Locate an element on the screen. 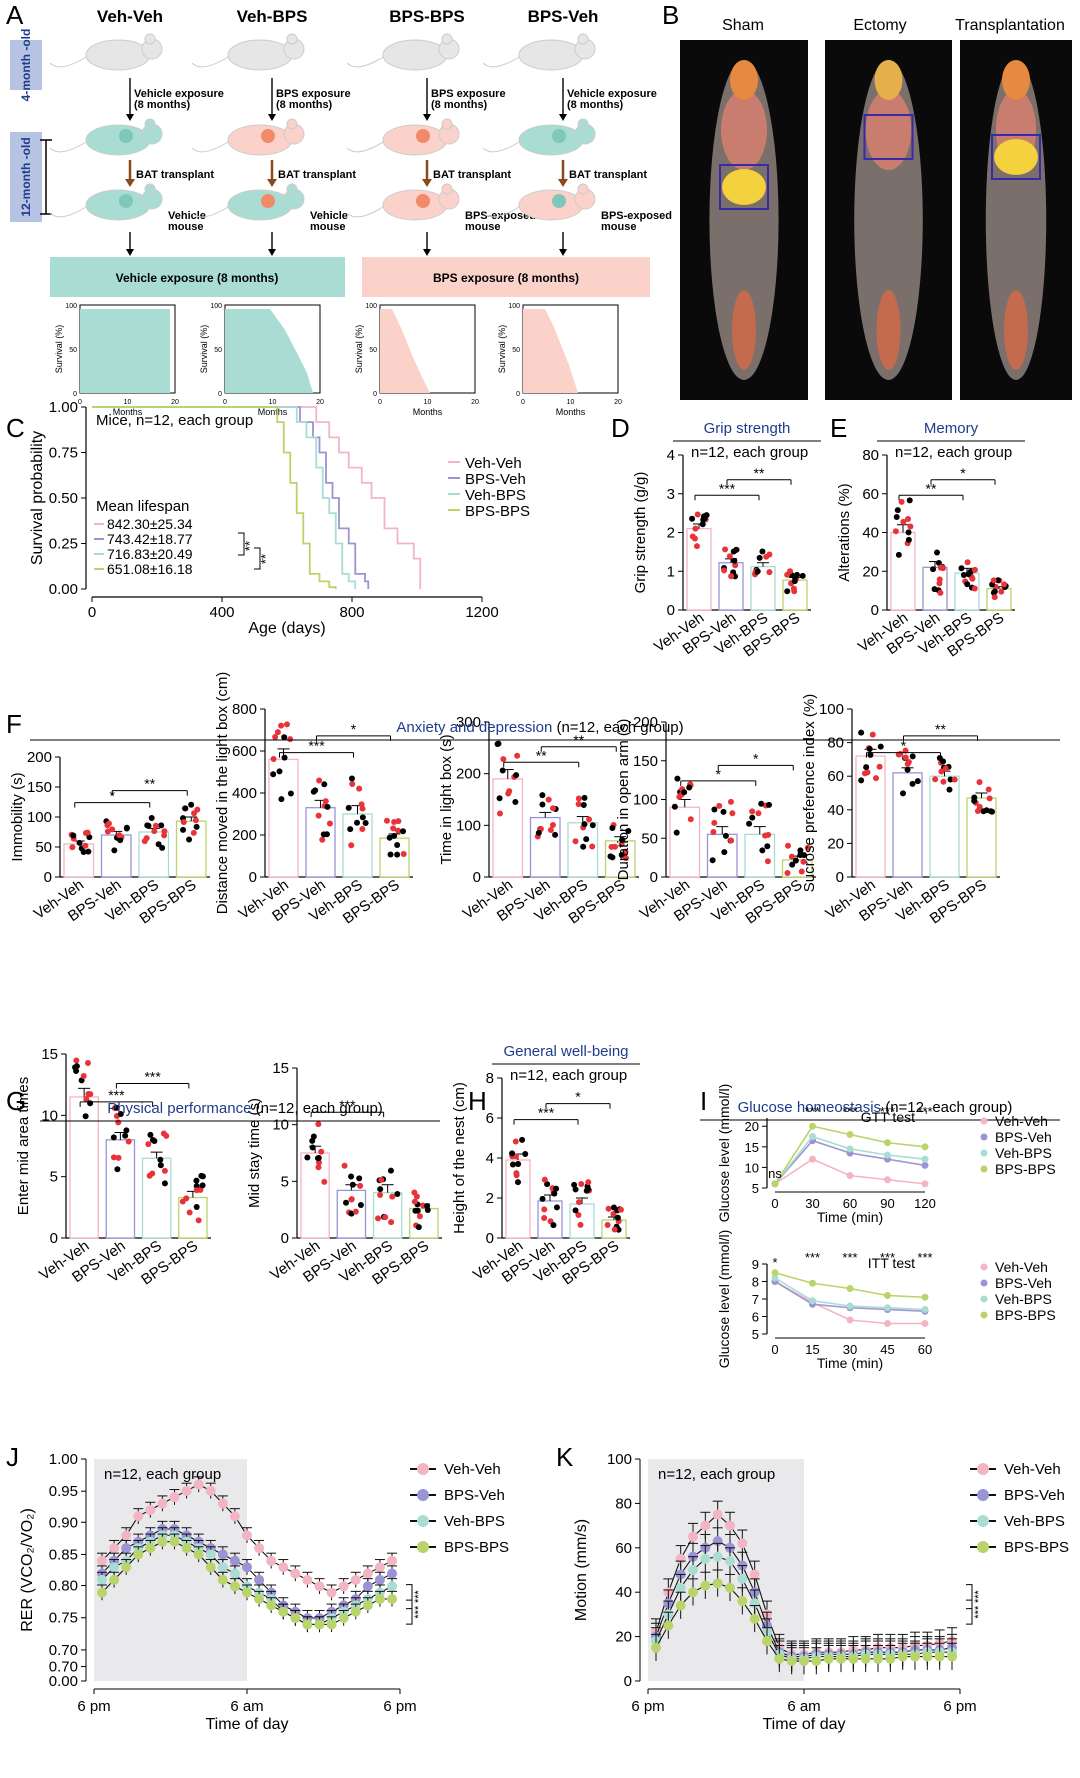  panel-f-title-suffix: (n=12, each group) is located at coordinates (617, 727).